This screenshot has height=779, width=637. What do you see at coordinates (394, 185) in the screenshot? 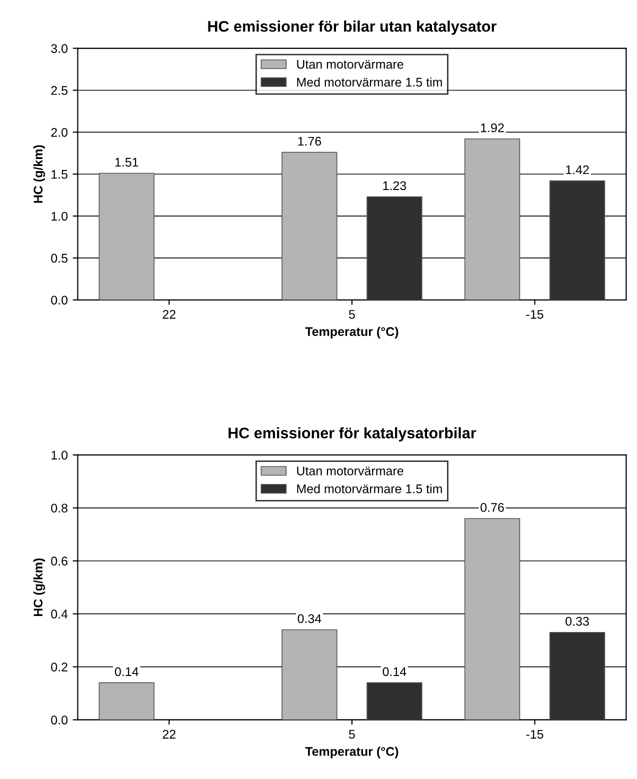
I see `data-label: 1.23` at bounding box center [394, 185].